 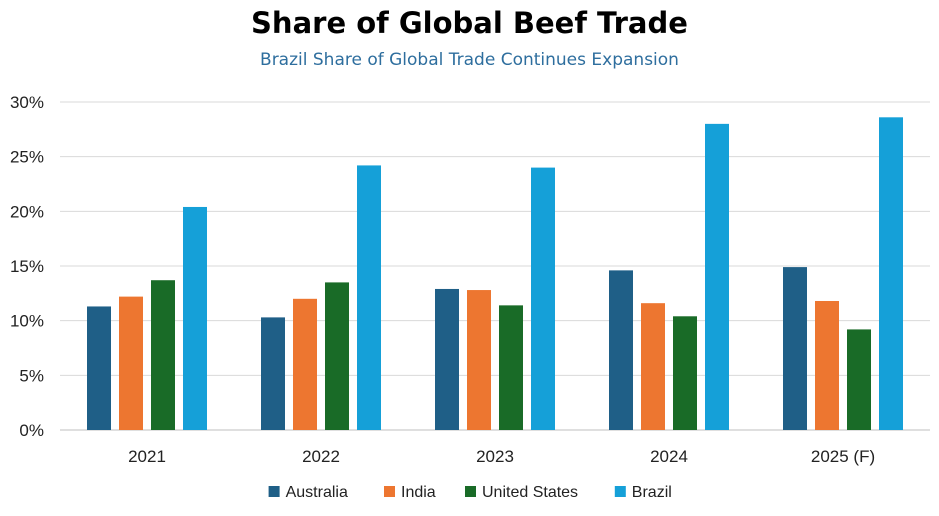 I want to click on x-tick-label: 2021, so click(x=147, y=456).